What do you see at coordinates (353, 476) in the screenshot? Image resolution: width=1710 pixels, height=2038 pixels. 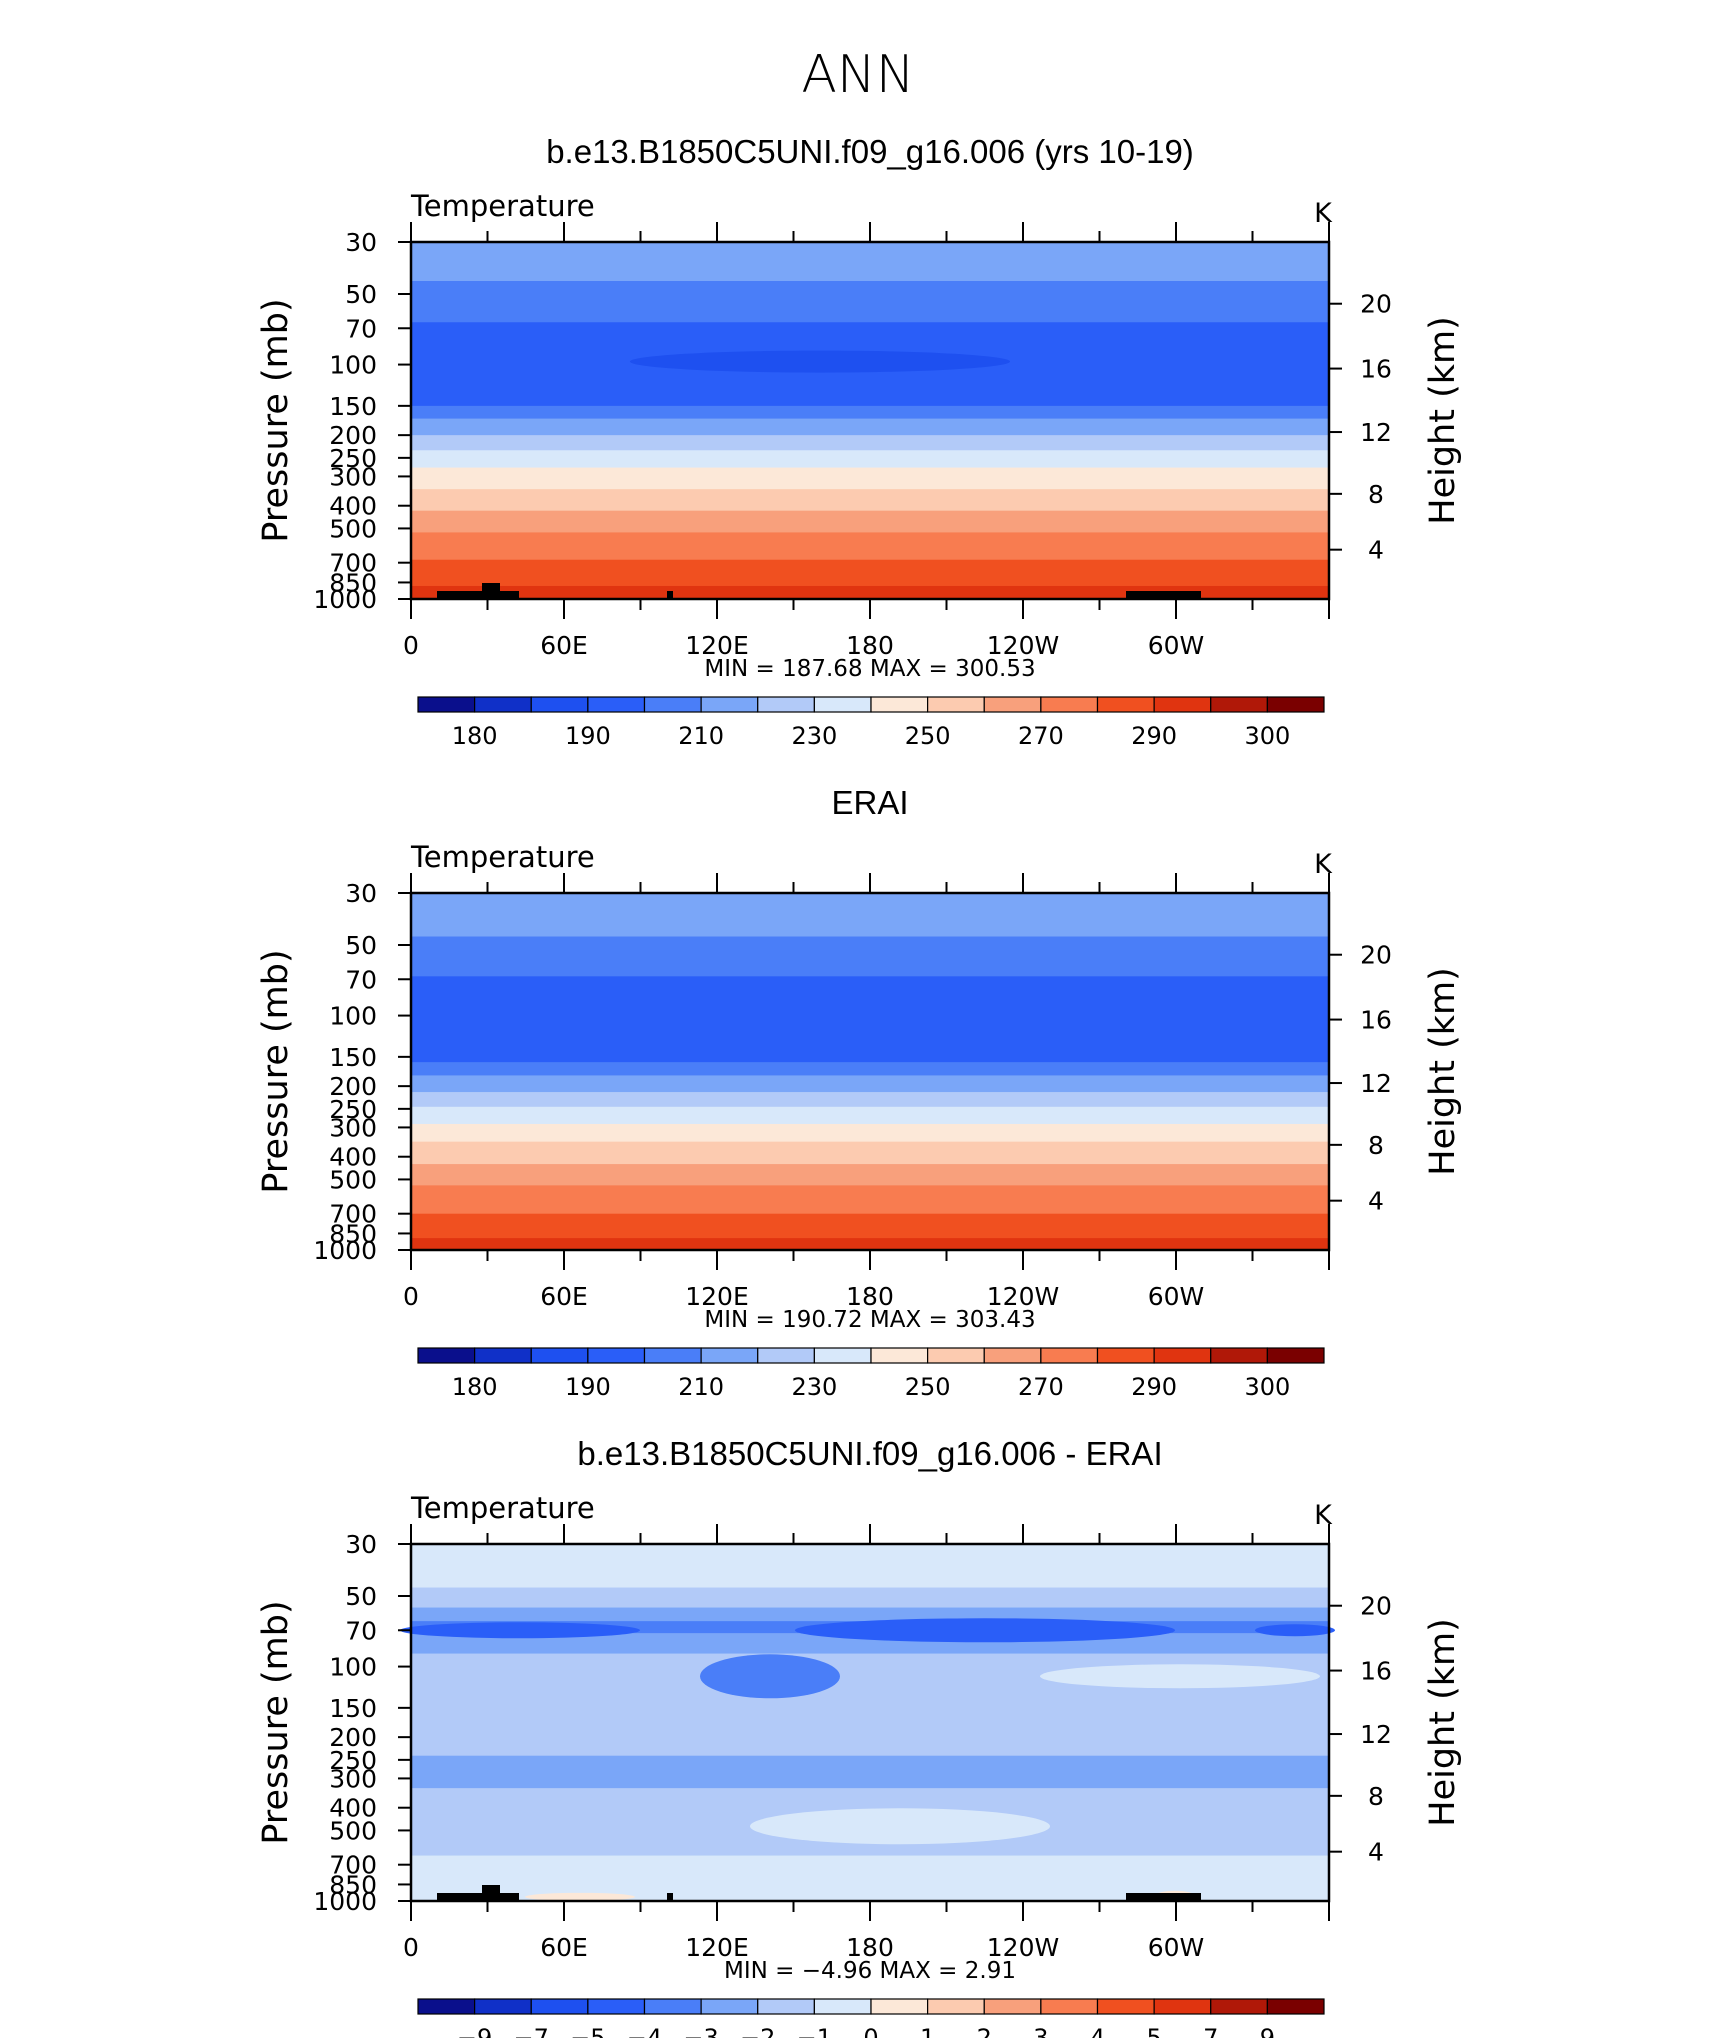 I see `y-tick-label: 300` at bounding box center [353, 476].